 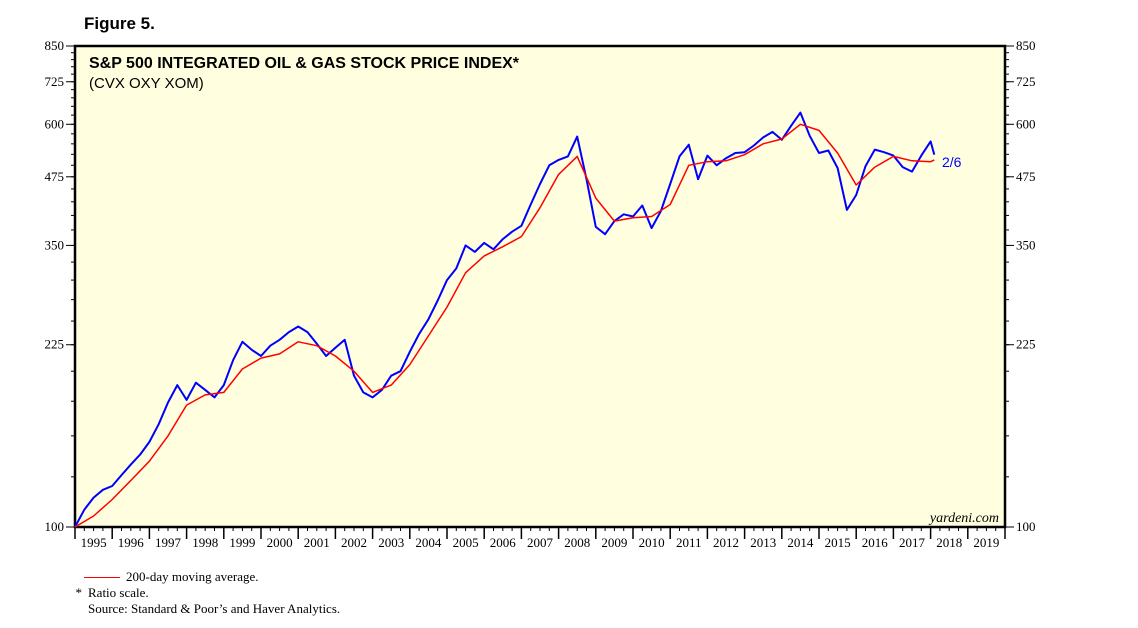 I want to click on x-tick-label: 2015, so click(x=838, y=542).